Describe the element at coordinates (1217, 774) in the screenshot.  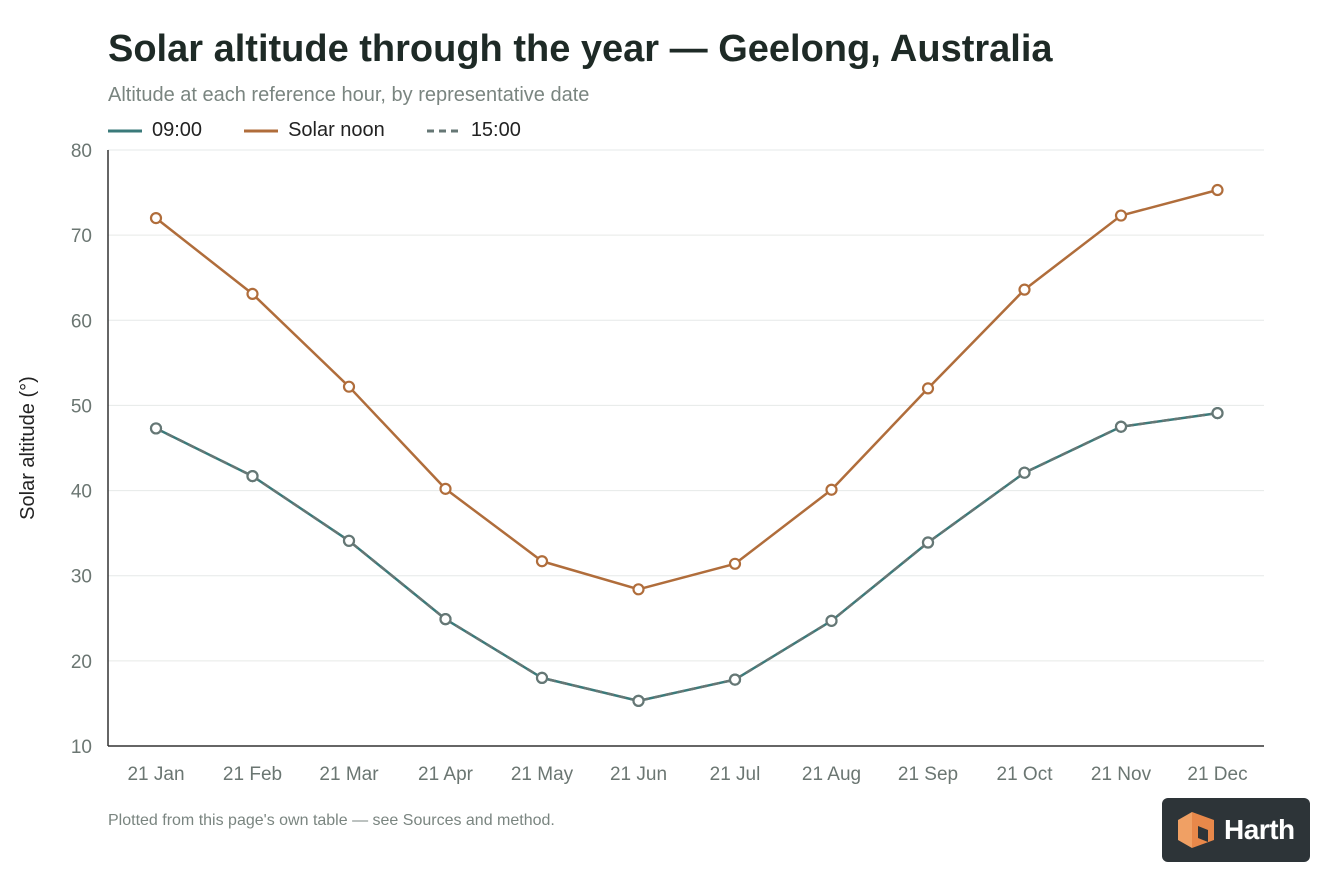
I see `x-tick-label: 21 Dec` at that location.